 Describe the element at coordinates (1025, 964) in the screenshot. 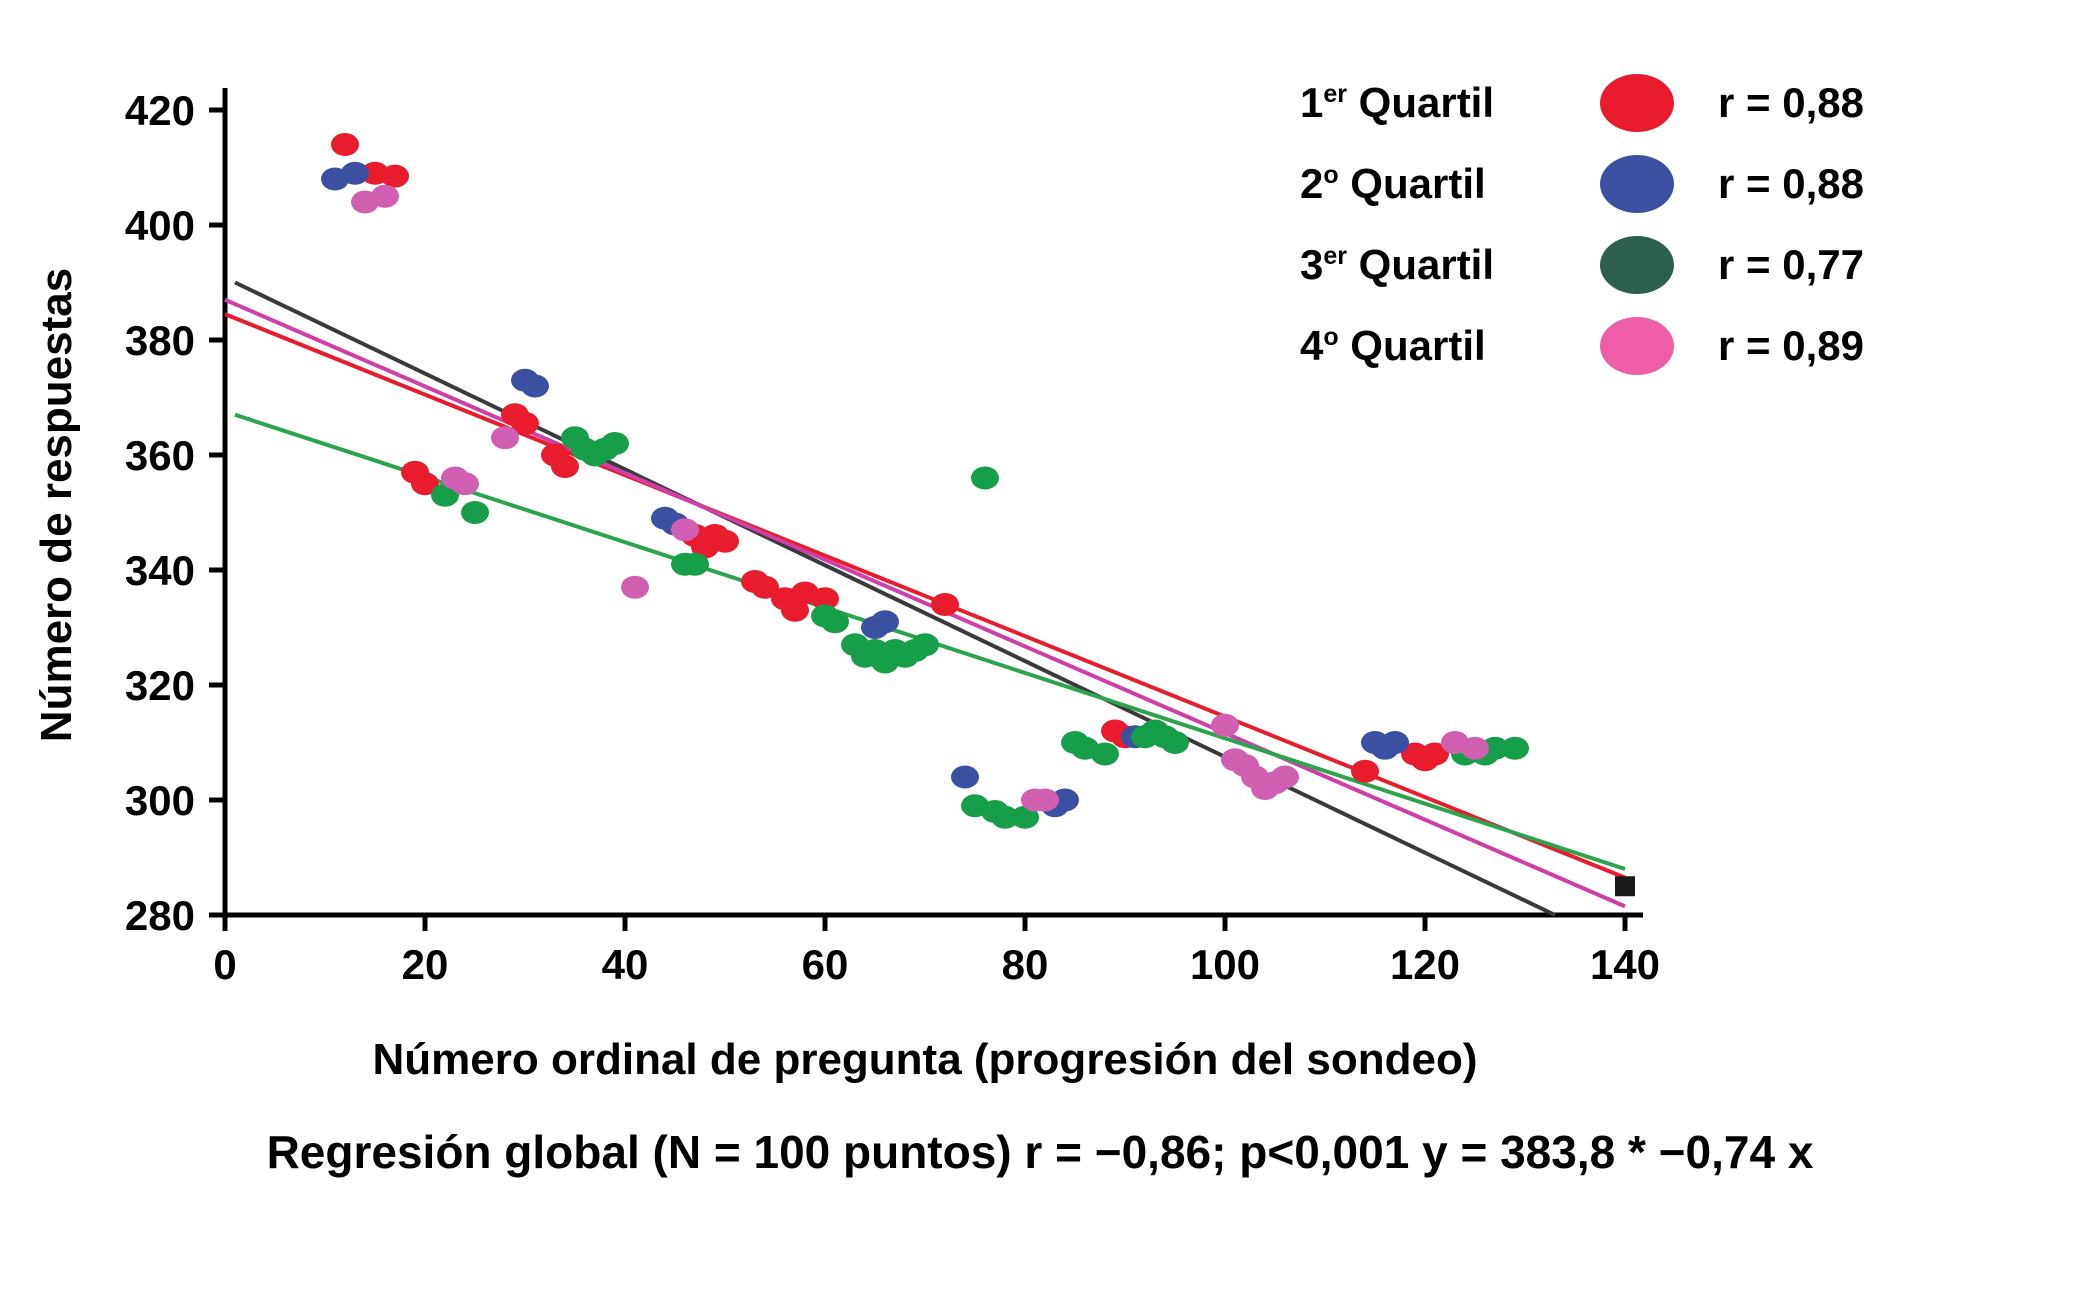

I see `x-tick-label: 80` at that location.